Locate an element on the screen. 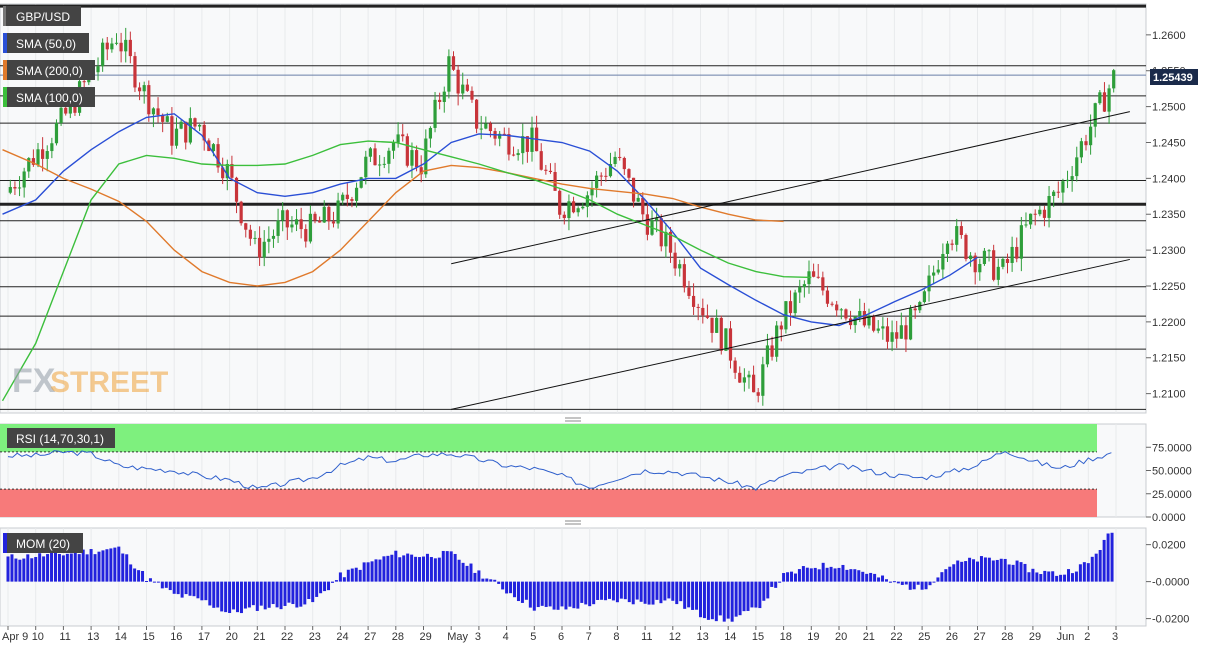  date-tick-label: May is located at coordinates (457, 637).